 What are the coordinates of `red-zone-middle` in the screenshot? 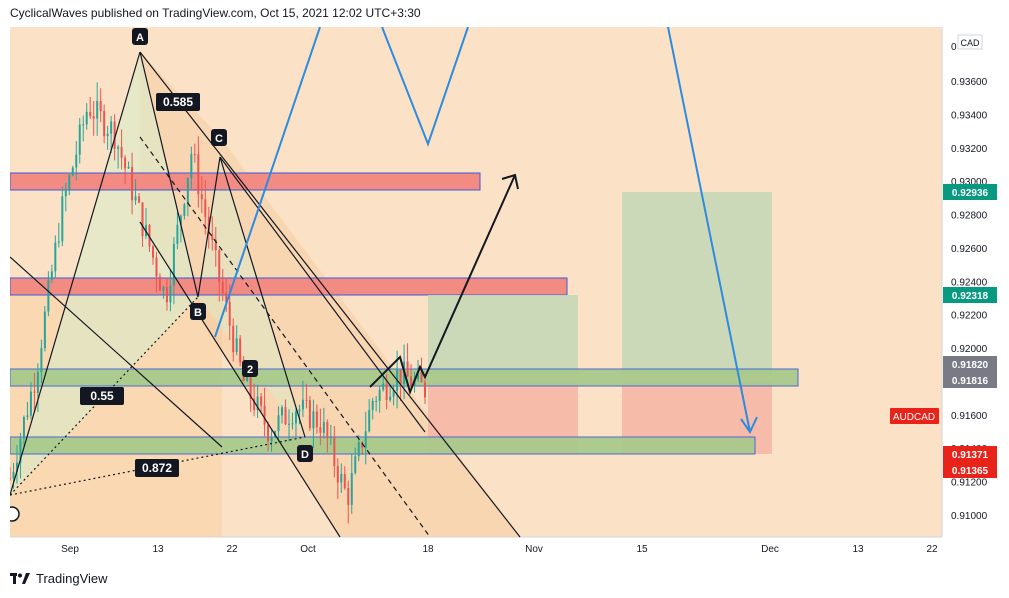 It's located at (288, 286).